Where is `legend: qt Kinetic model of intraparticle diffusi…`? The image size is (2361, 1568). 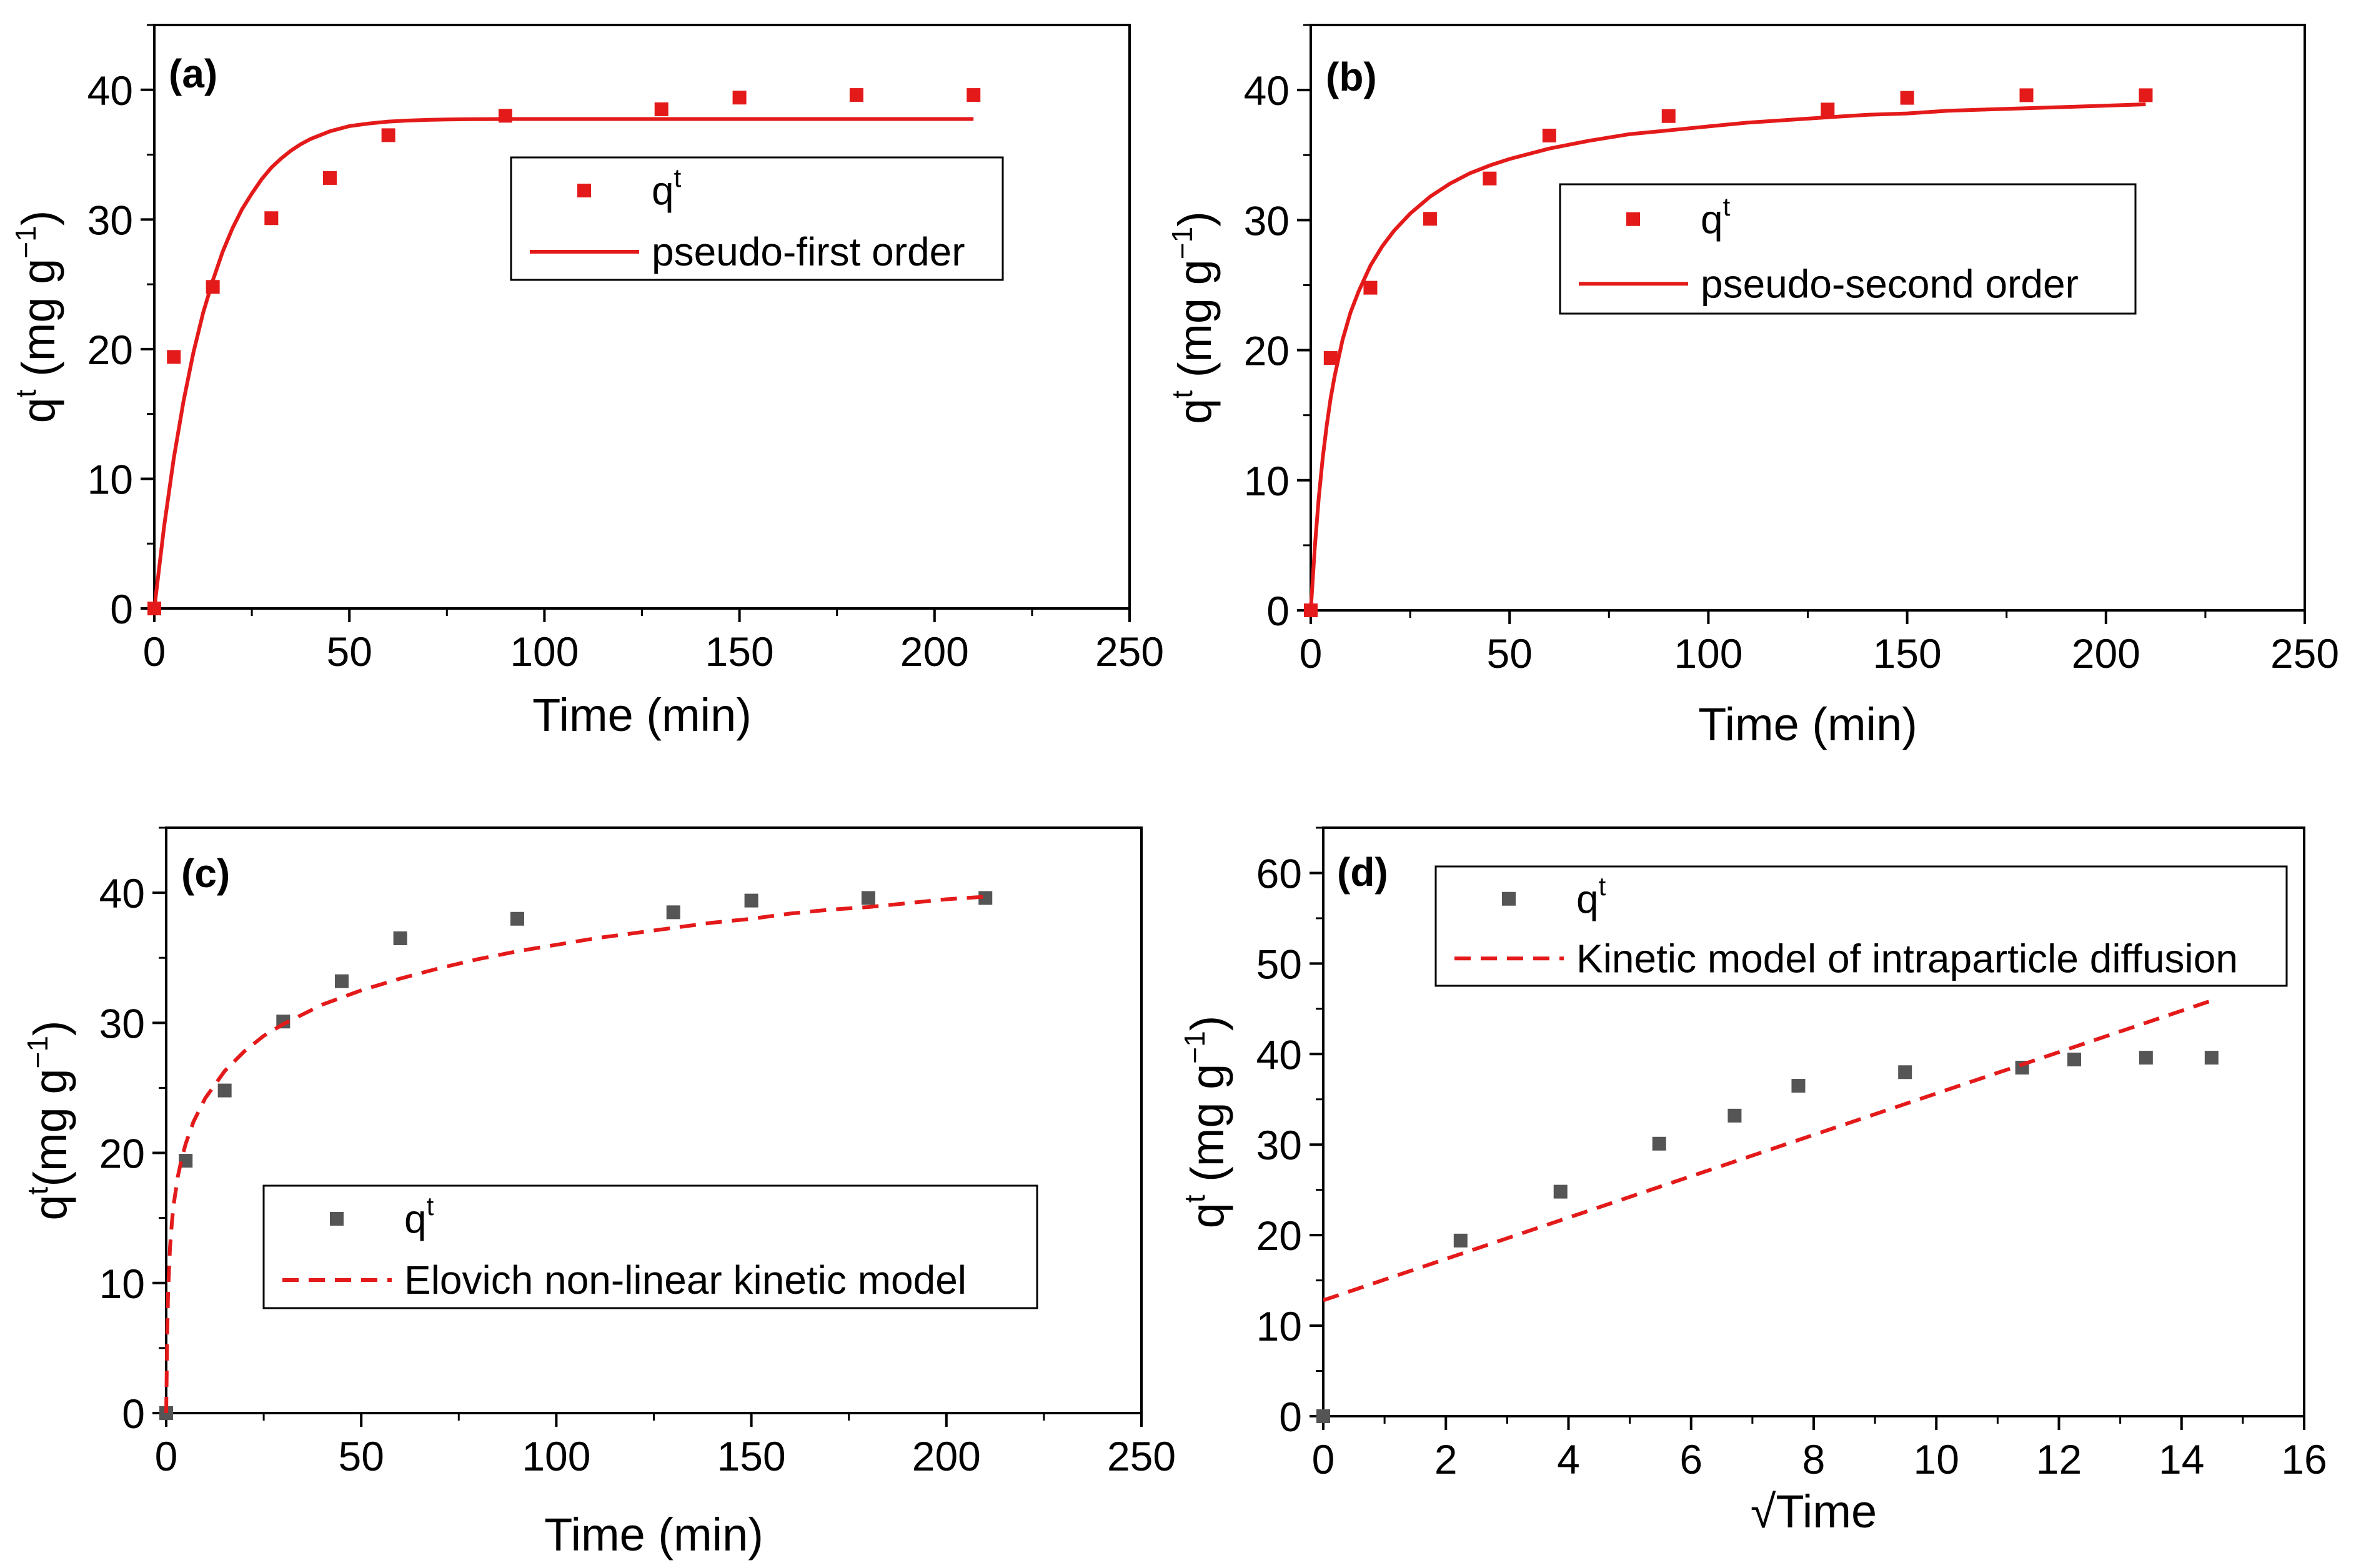
legend: qt Kinetic model of intraparticle diffusi… is located at coordinates (1861, 926).